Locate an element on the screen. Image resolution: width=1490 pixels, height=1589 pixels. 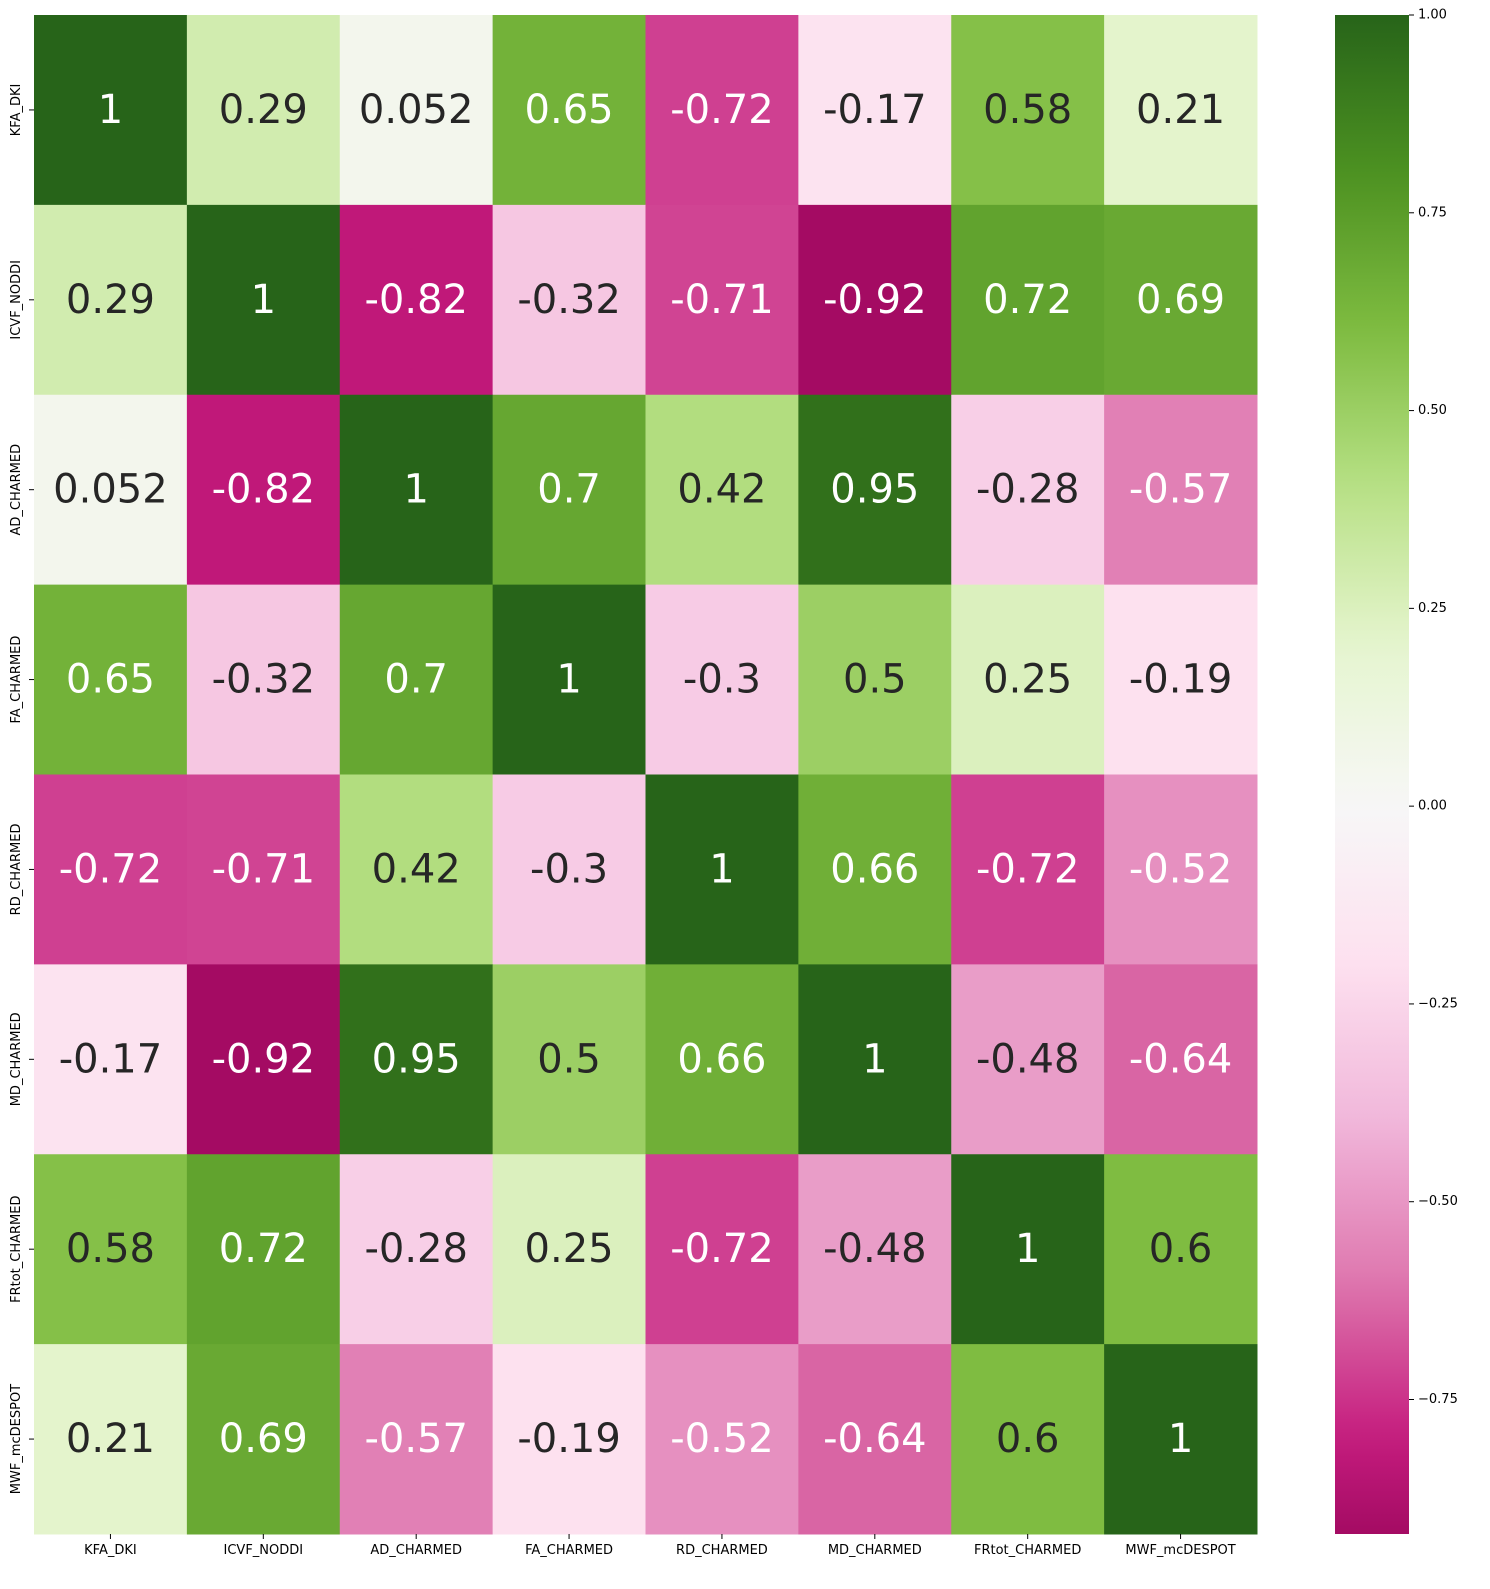
x-tick-label: MWF_mcDESPOT is located at coordinates (1180, 1550).